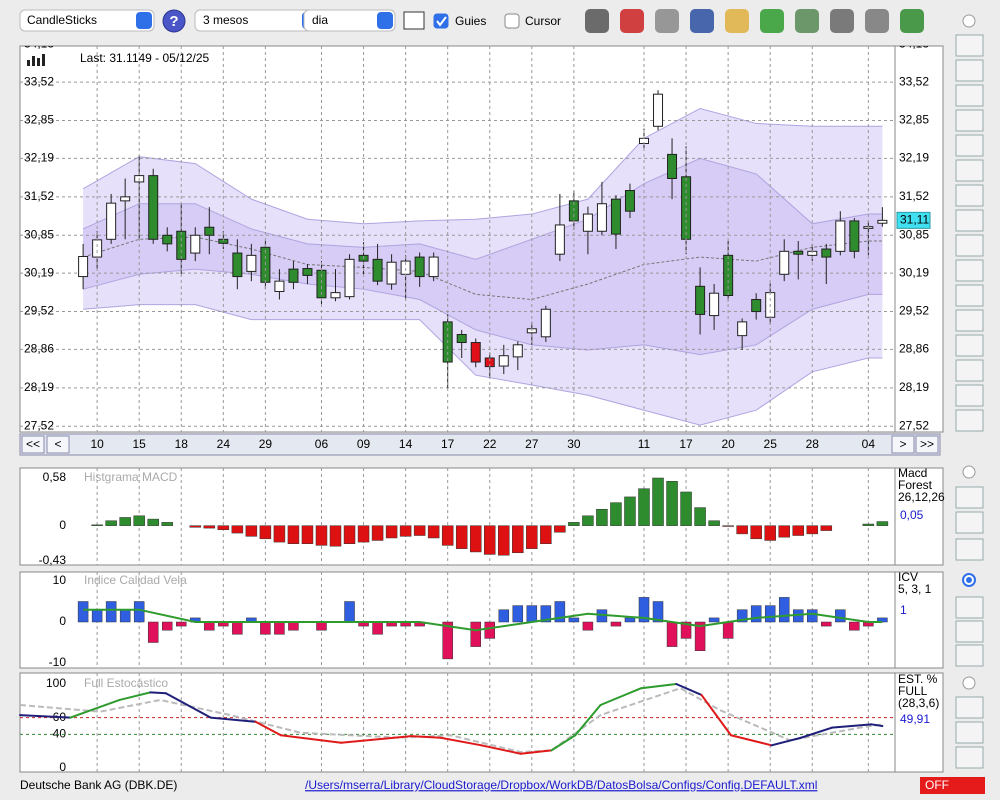 The width and height of the screenshot is (1000, 800). I want to click on x-tick-label: 29, so click(266, 444).